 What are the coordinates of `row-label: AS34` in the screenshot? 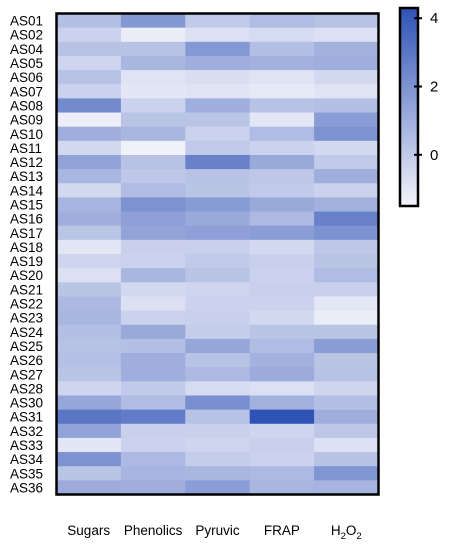 It's located at (27, 459).